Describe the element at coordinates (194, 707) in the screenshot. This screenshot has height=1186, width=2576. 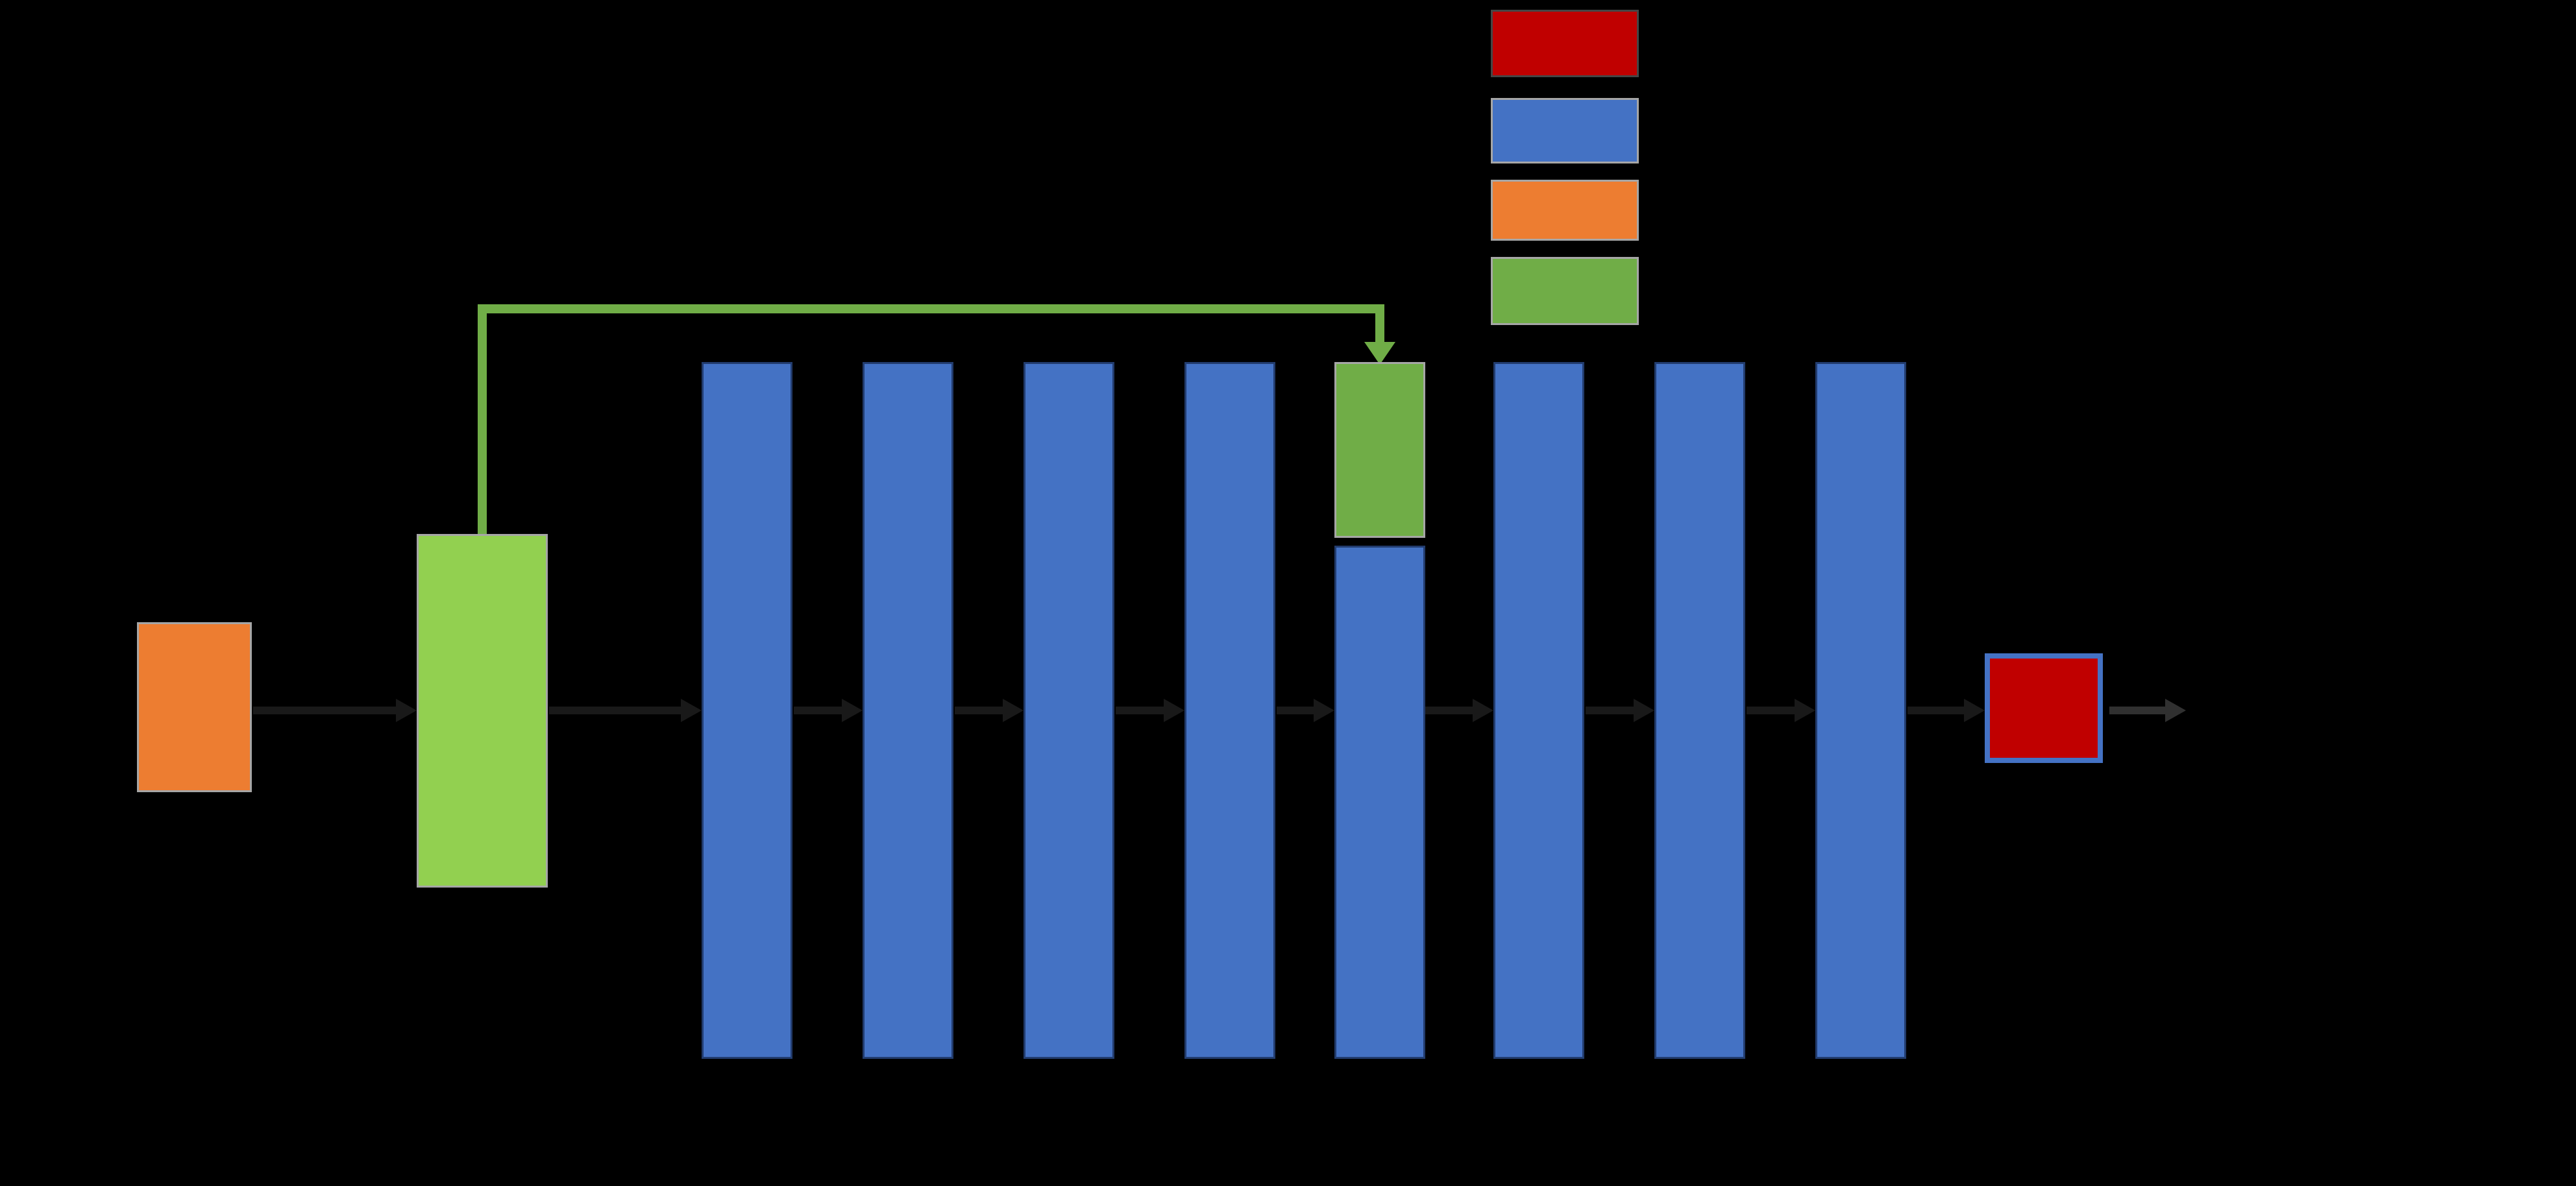
I see `input-image-box` at that location.